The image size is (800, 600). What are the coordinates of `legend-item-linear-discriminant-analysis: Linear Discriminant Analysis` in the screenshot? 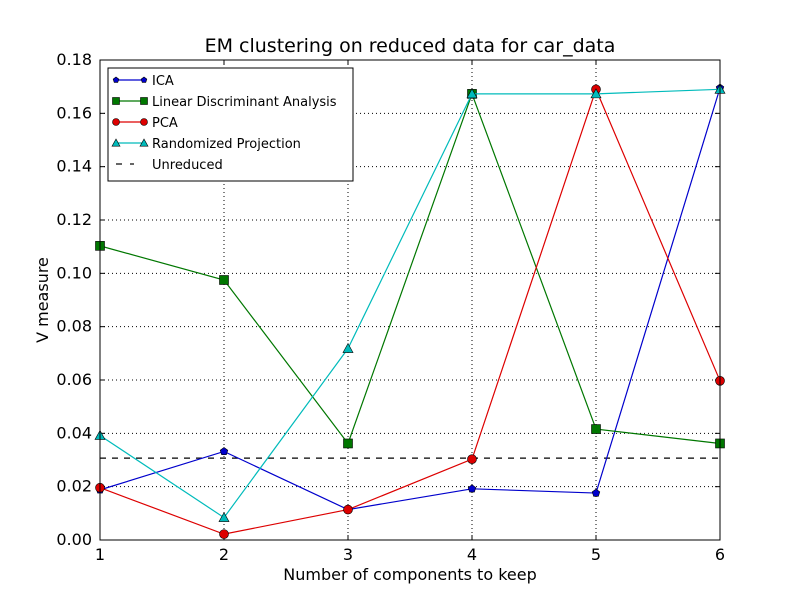 It's located at (224, 102).